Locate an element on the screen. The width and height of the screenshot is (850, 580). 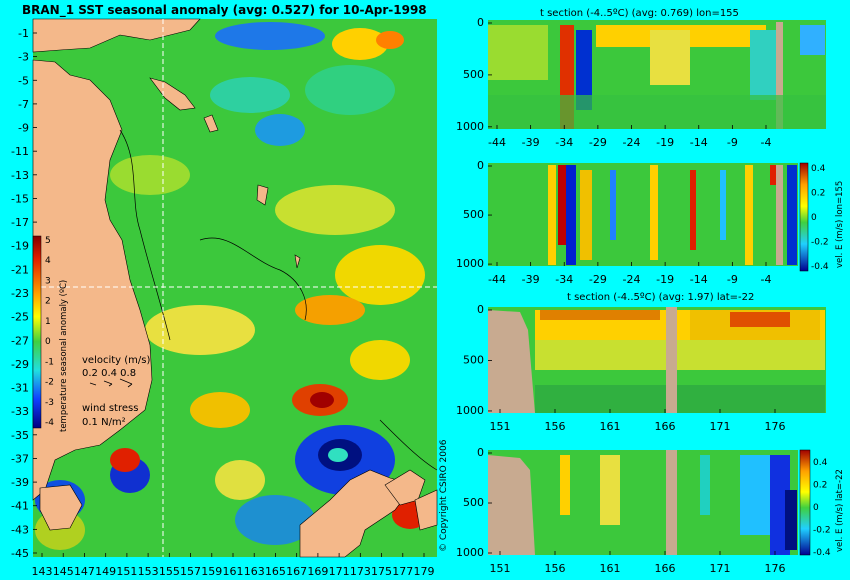
vel-colorbar-tick: 0 is located at coordinates (814, 218).